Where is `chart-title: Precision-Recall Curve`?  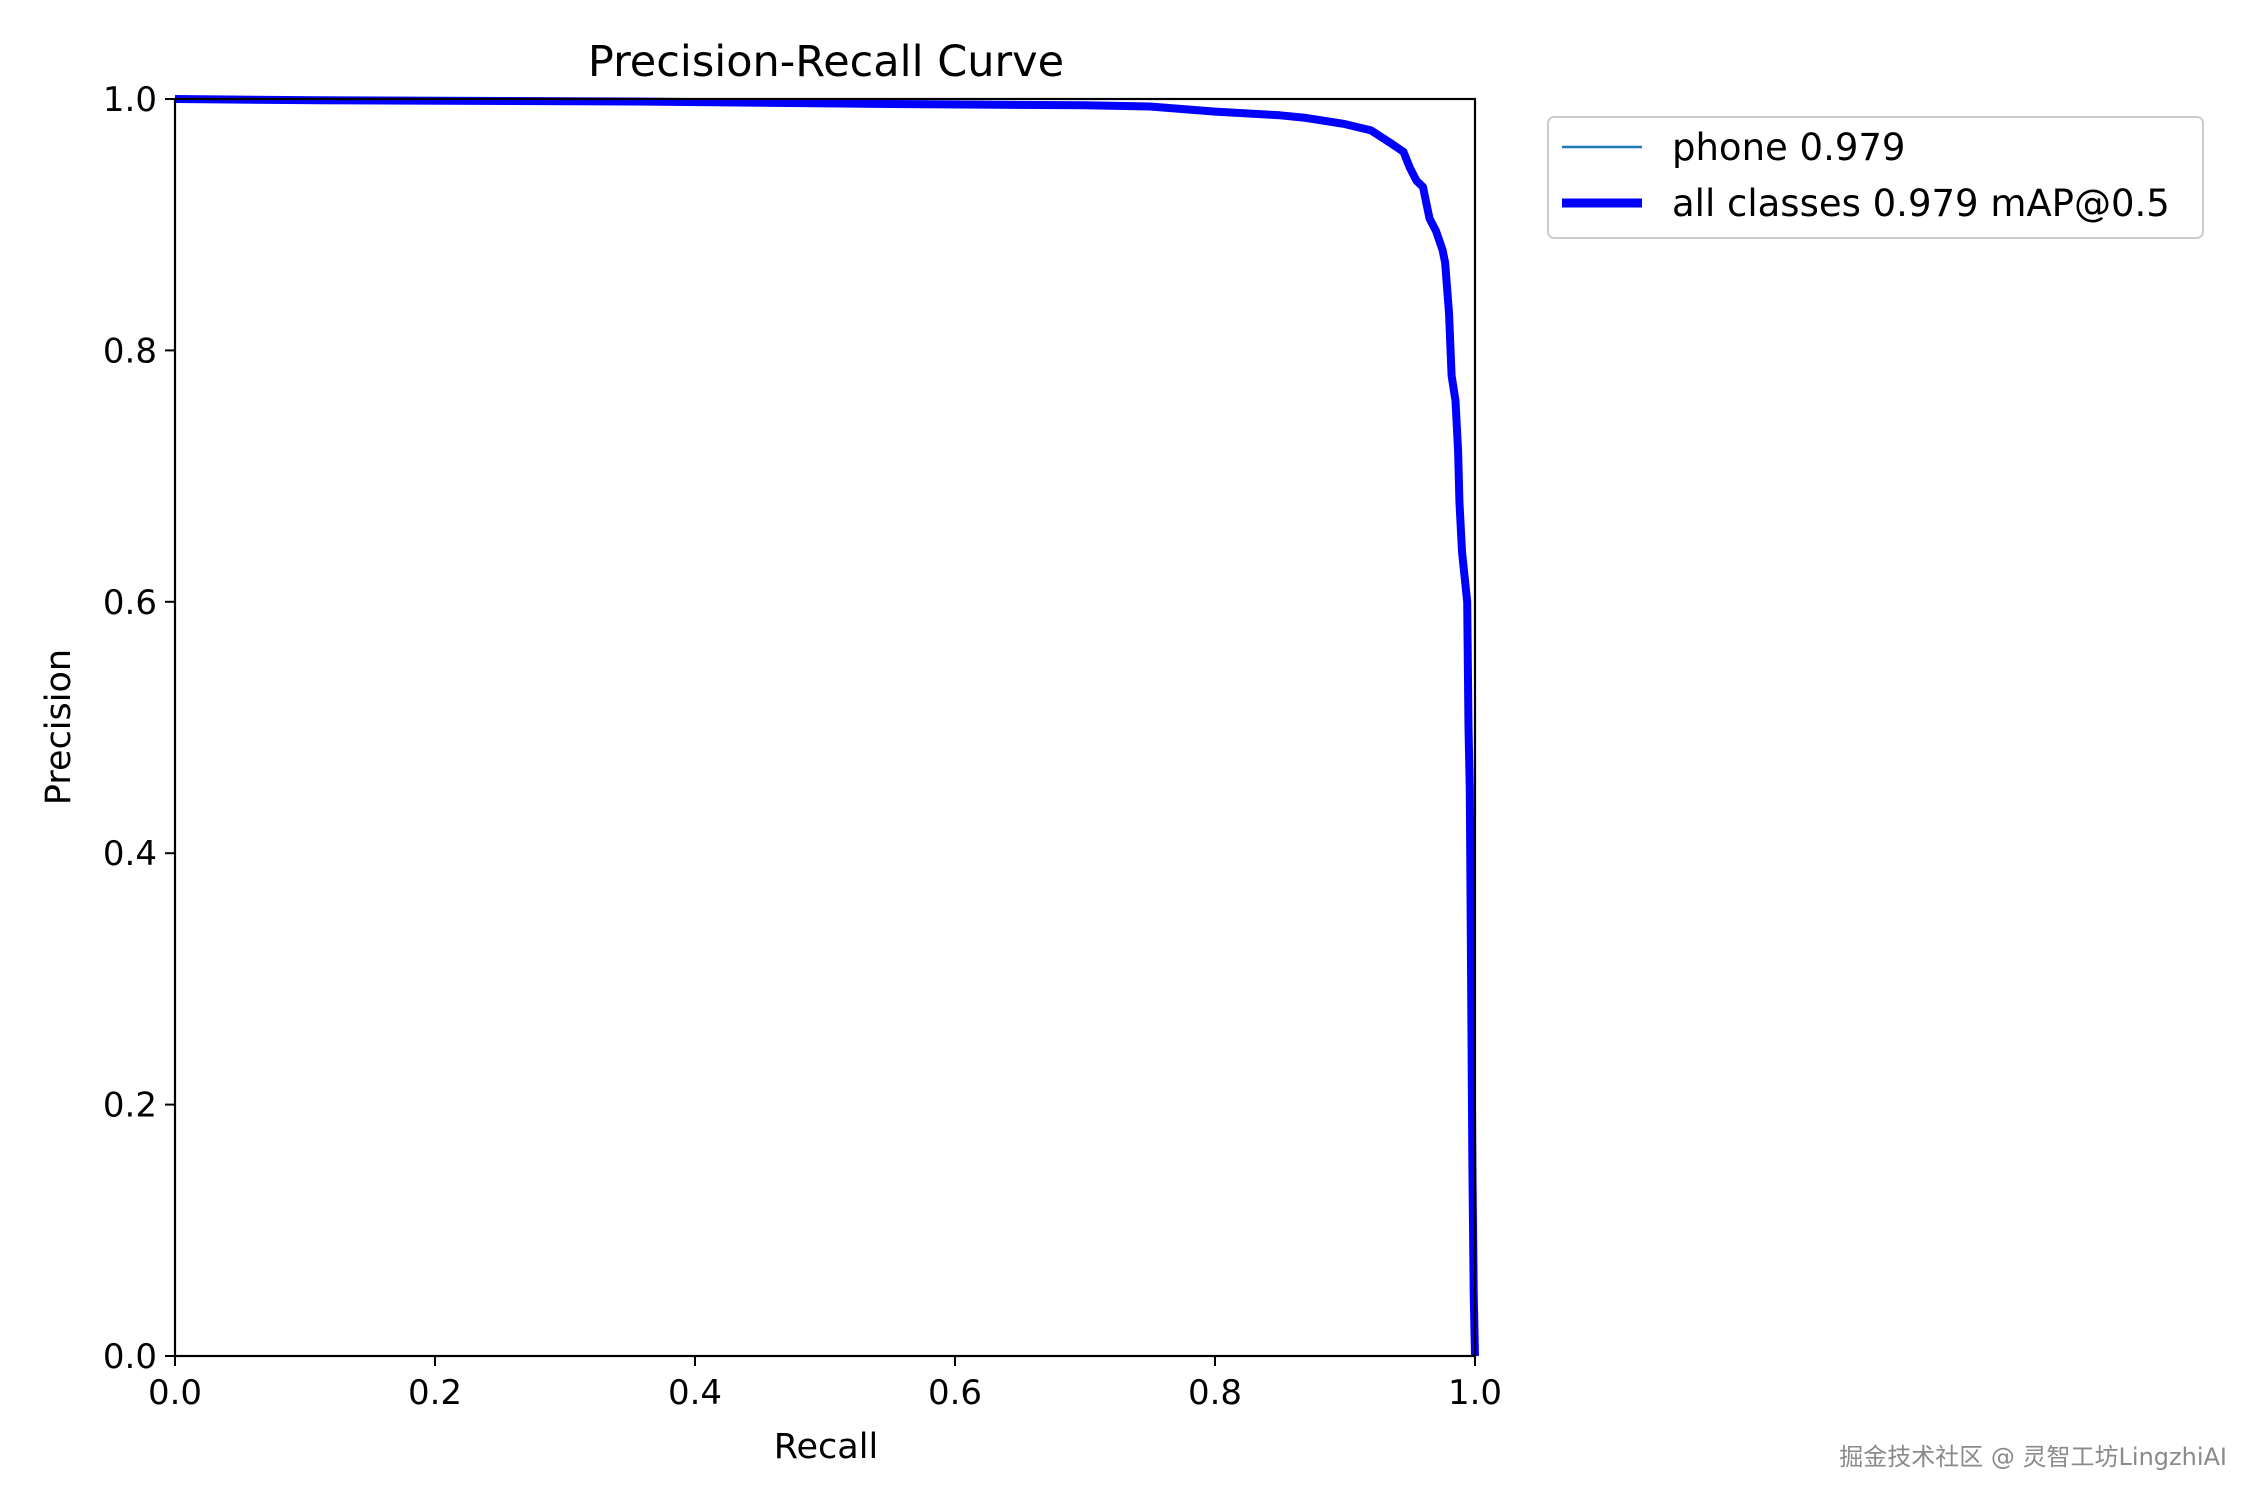 chart-title: Precision-Recall Curve is located at coordinates (826, 62).